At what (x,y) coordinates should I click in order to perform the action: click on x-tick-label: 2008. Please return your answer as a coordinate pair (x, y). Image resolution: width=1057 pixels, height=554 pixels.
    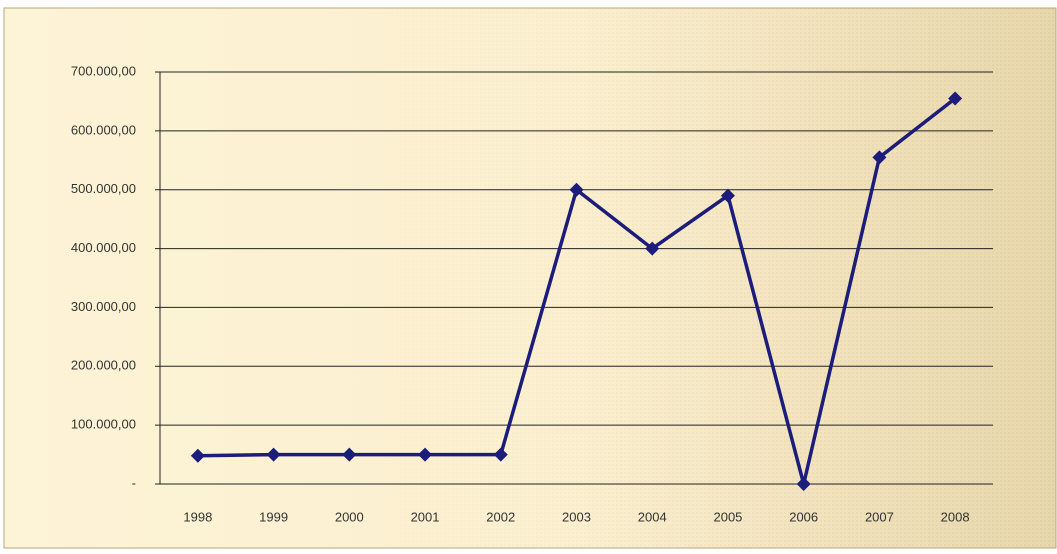
    Looking at the image, I should click on (955, 516).